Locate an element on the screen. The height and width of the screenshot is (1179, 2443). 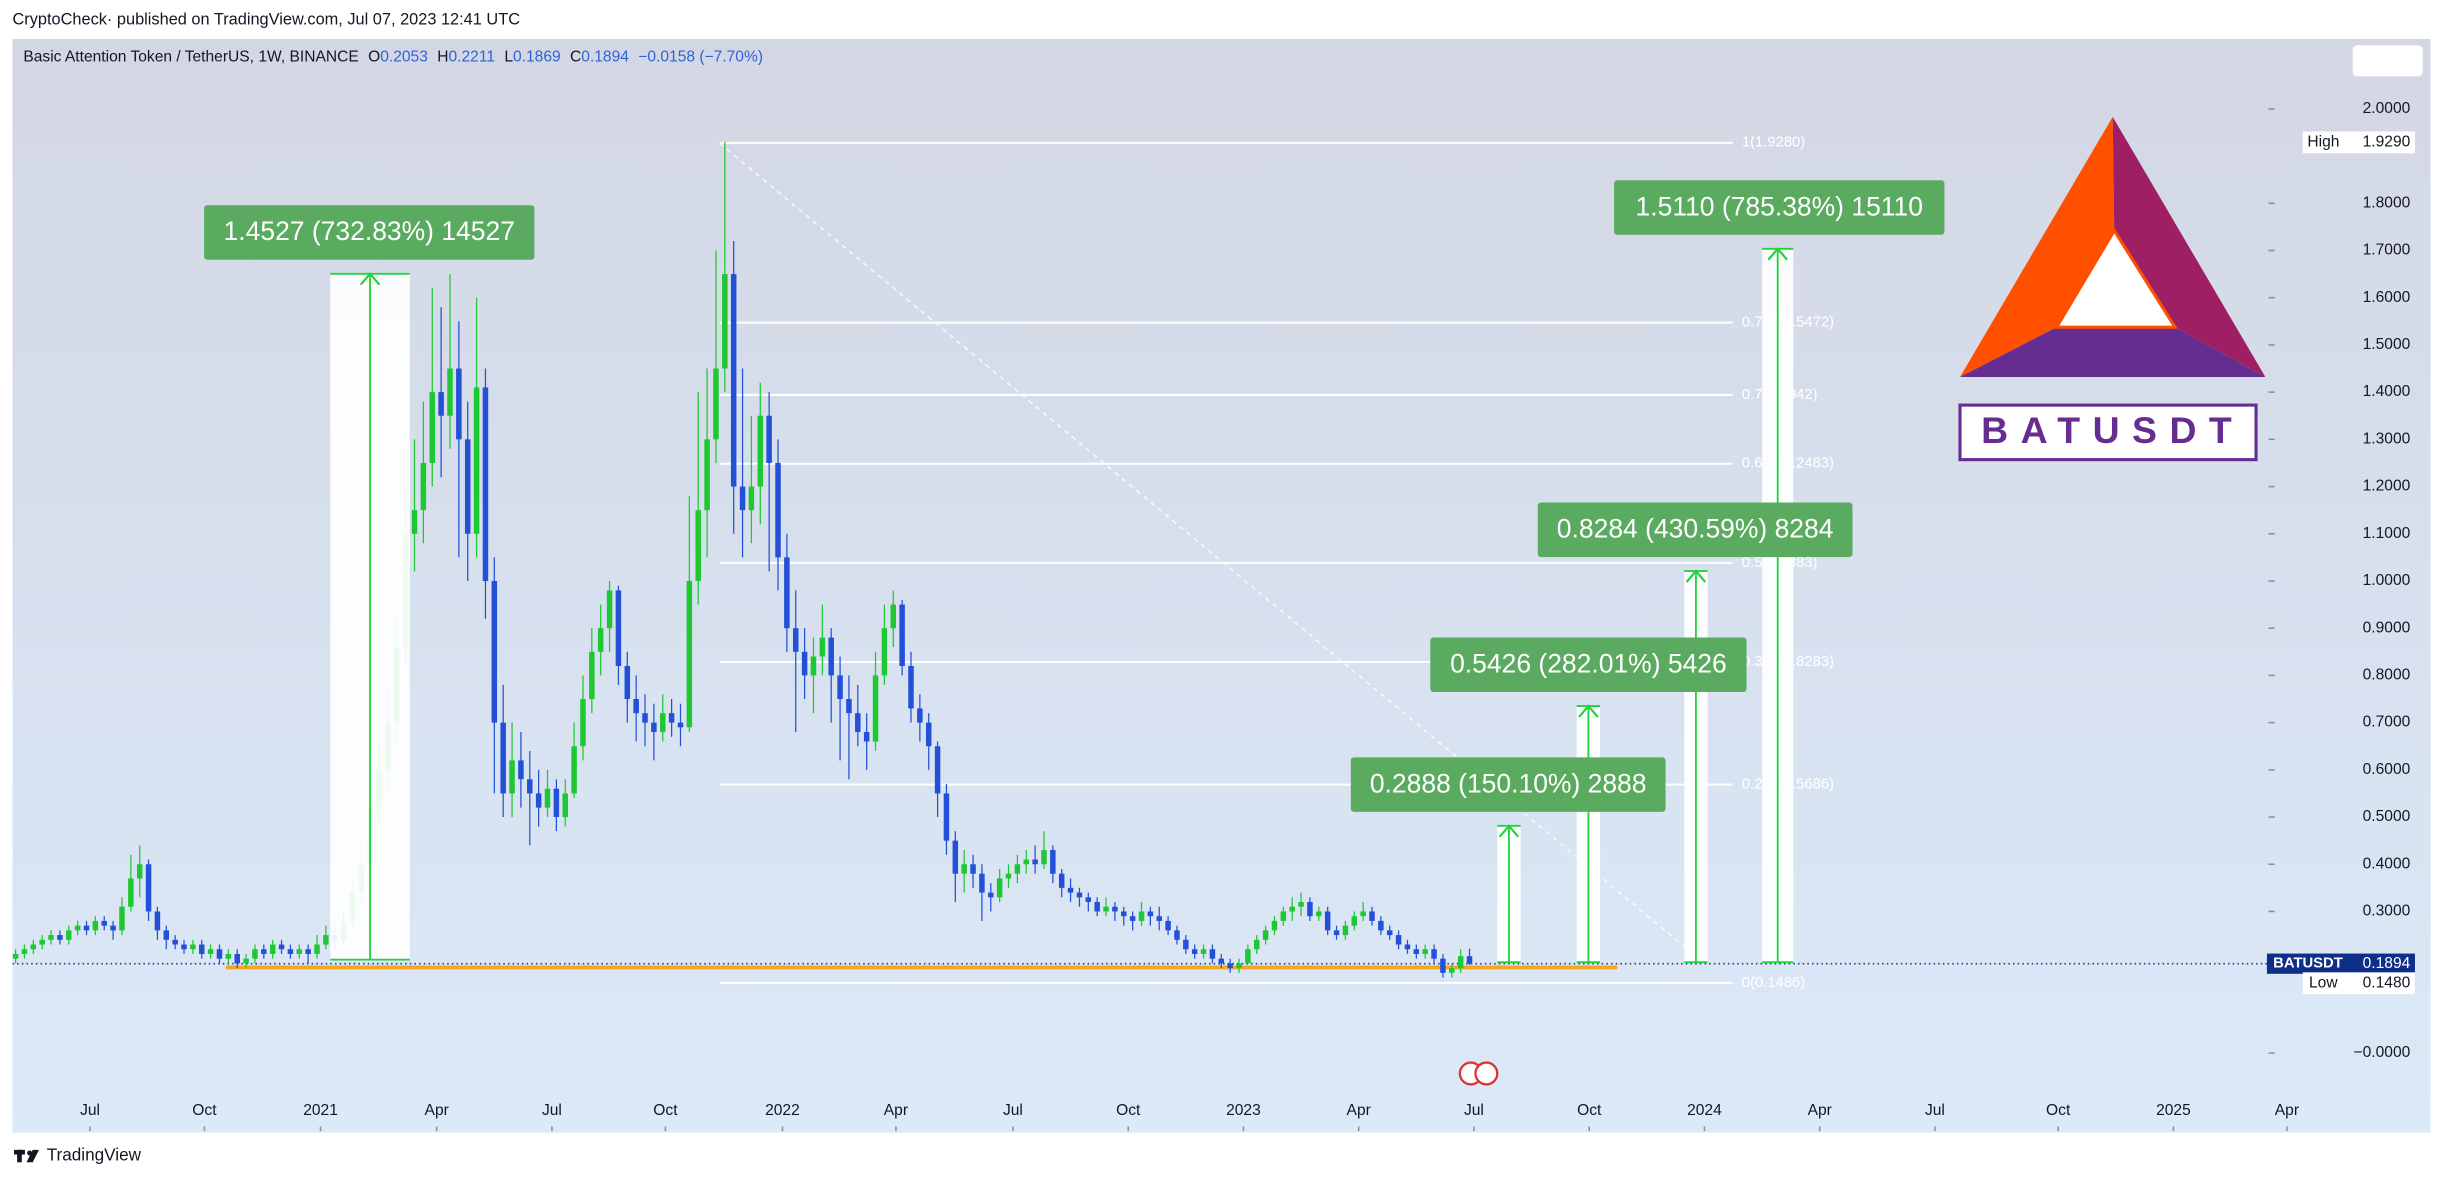
legend-c: C is located at coordinates (575, 57).